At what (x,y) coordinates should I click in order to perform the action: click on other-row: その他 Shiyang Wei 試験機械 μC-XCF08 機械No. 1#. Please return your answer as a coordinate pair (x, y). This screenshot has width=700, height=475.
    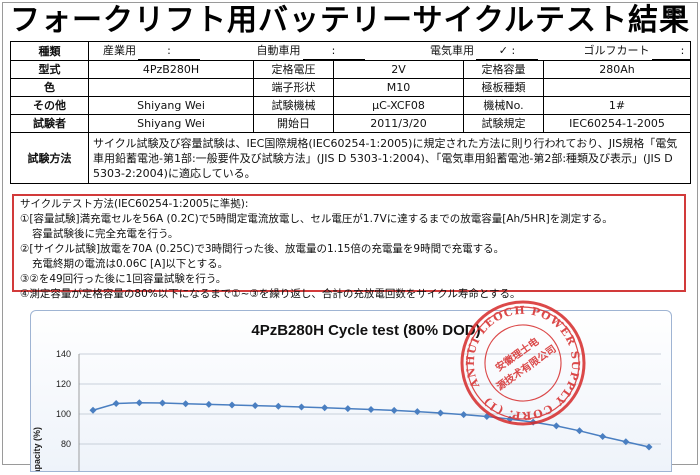
    Looking at the image, I should click on (351, 105).